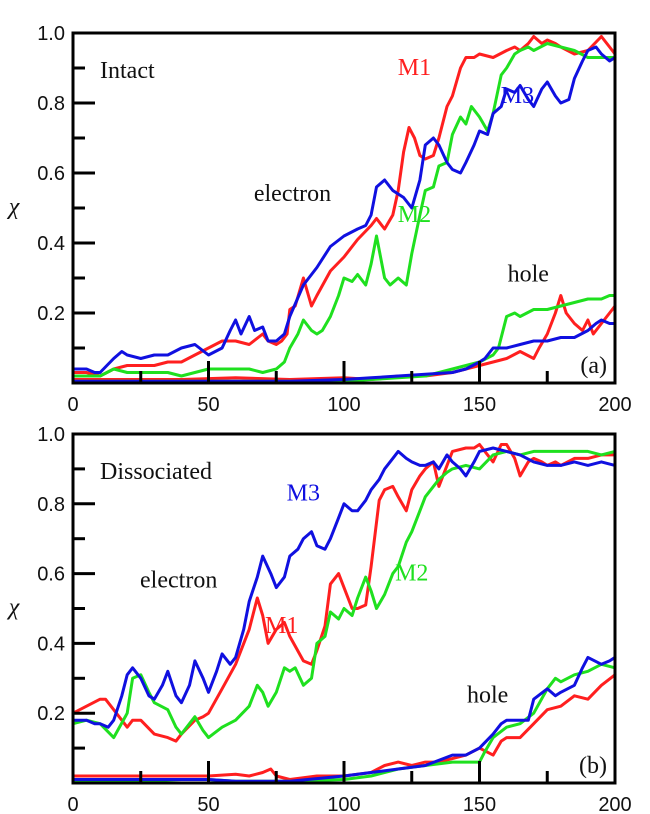 Image resolution: width=650 pixels, height=814 pixels. What do you see at coordinates (593, 766) in the screenshot?
I see `panel-label: (b)` at bounding box center [593, 766].